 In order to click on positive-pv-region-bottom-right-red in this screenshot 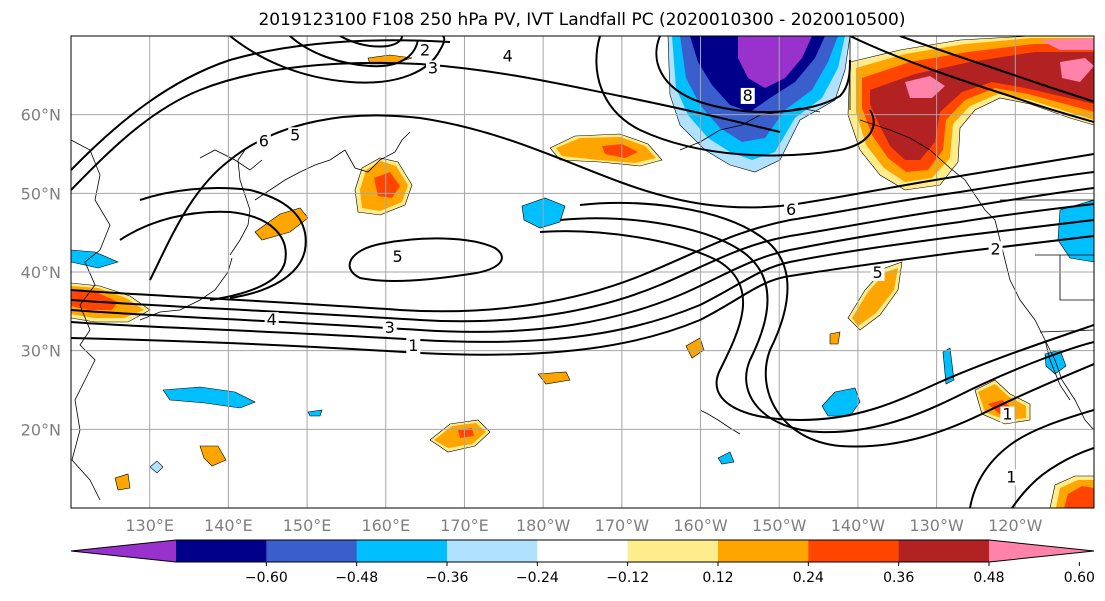, I will do `click(1079, 497)`.